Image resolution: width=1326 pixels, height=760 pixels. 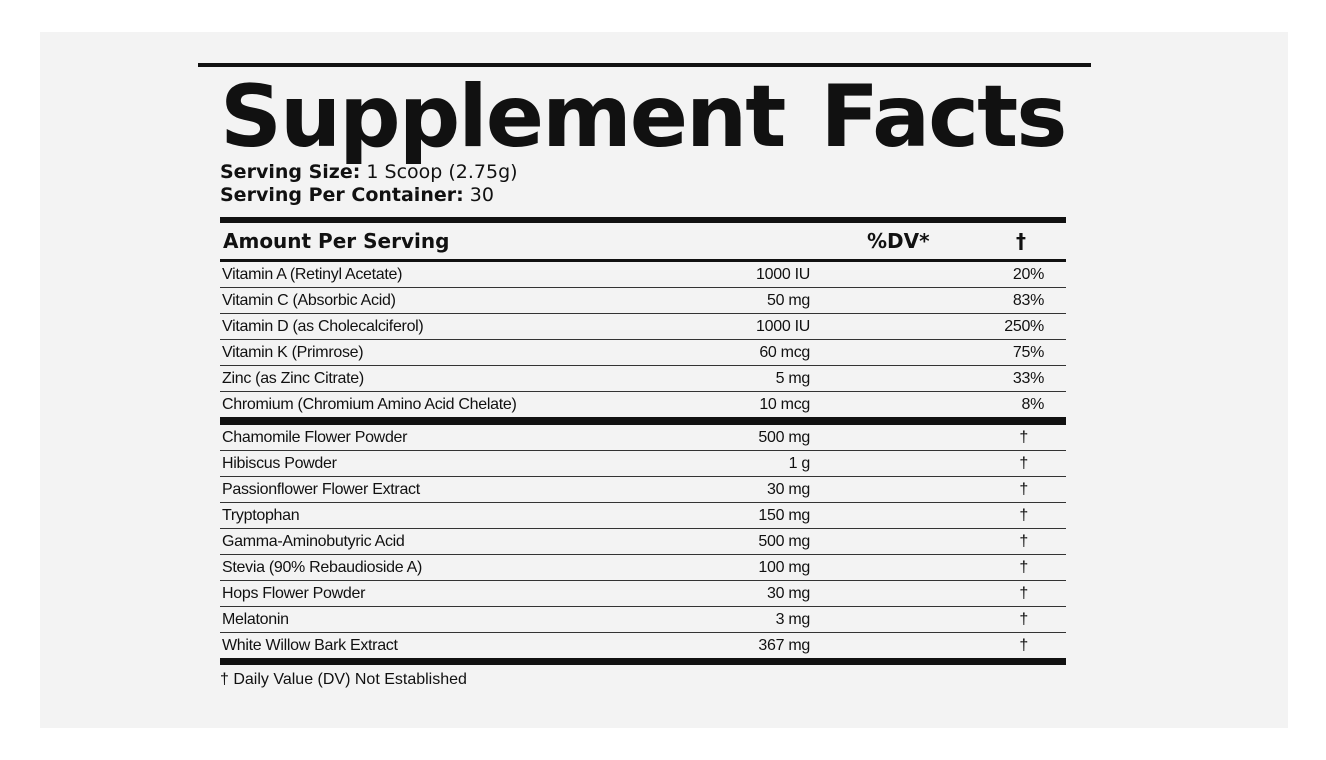 I want to click on nutrient-amount: 1 g, so click(x=799, y=463).